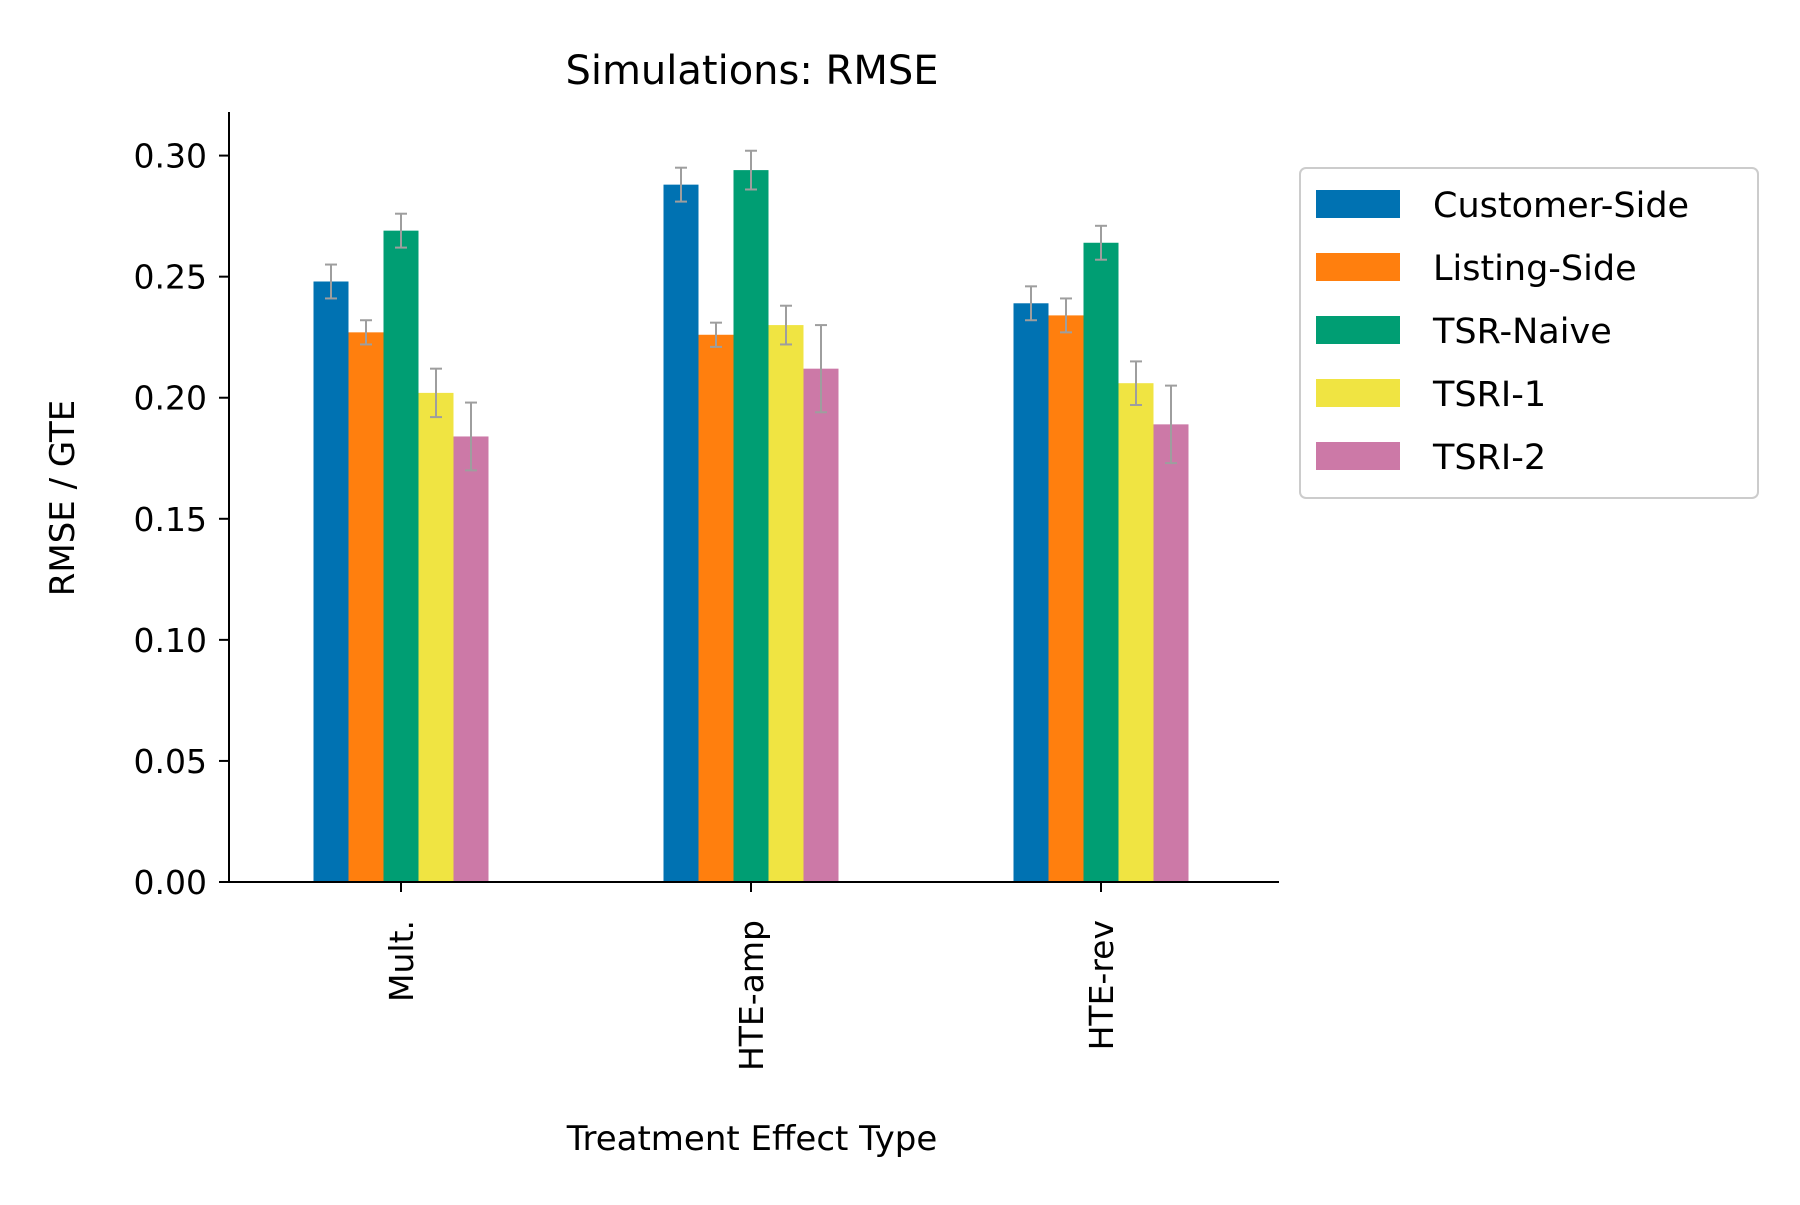 The image size is (1800, 1205). I want to click on x-tick-label: Mult., so click(401, 961).